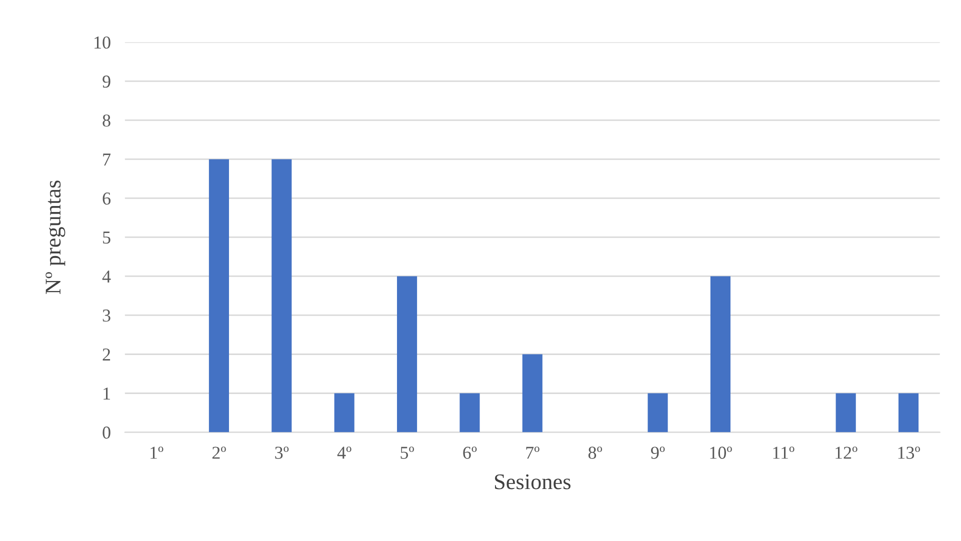 The width and height of the screenshot is (961, 541). I want to click on x-tick-label: 3º, so click(282, 452).